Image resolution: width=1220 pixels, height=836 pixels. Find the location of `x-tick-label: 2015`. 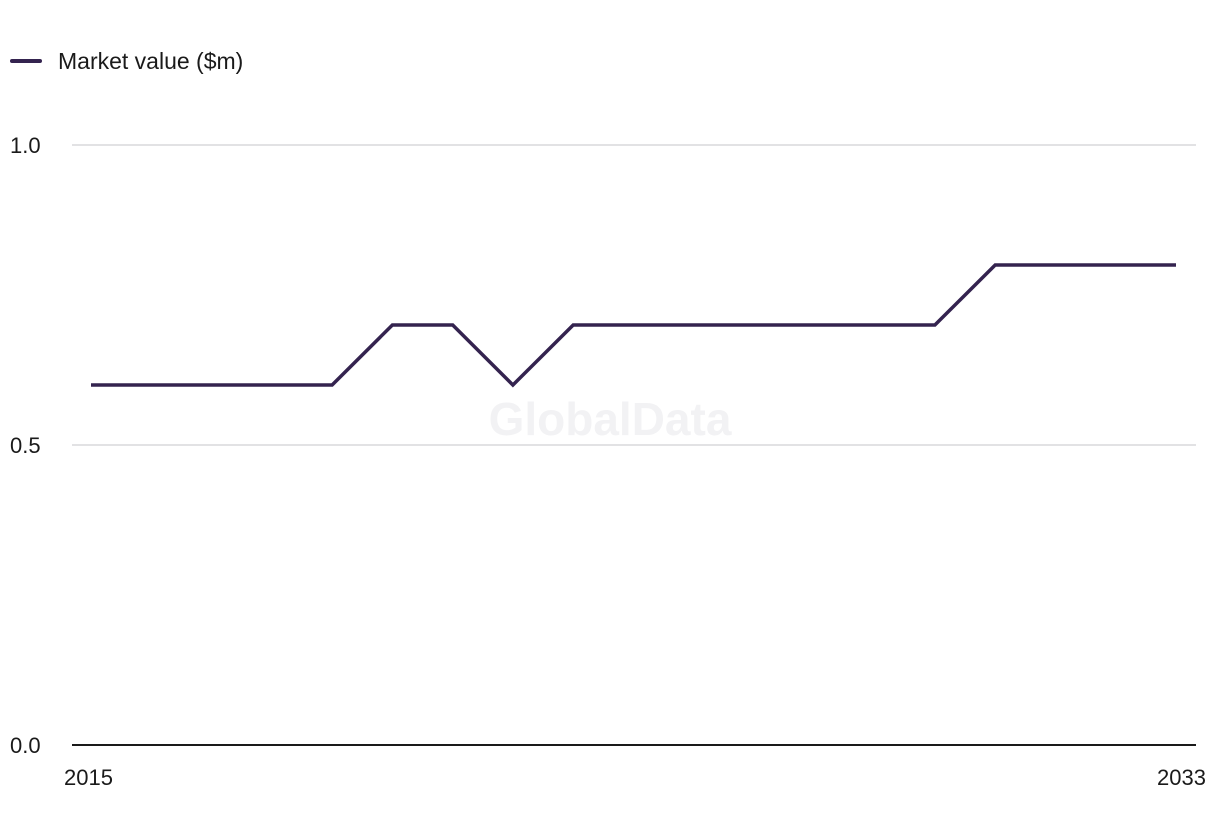

x-tick-label: 2015 is located at coordinates (88, 777).